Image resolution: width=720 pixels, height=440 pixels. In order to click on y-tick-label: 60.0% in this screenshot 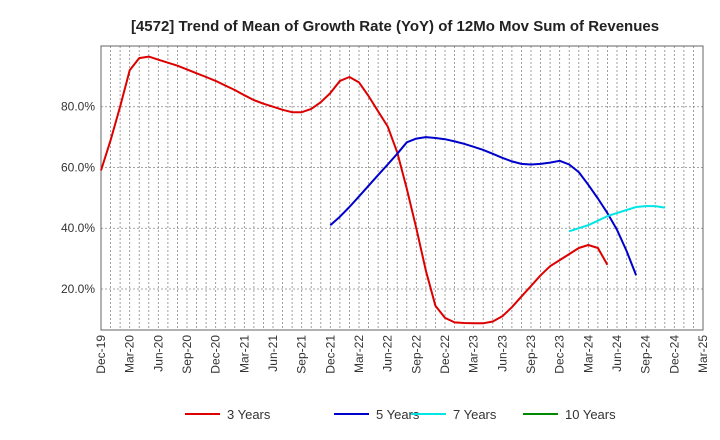, I will do `click(78, 167)`.